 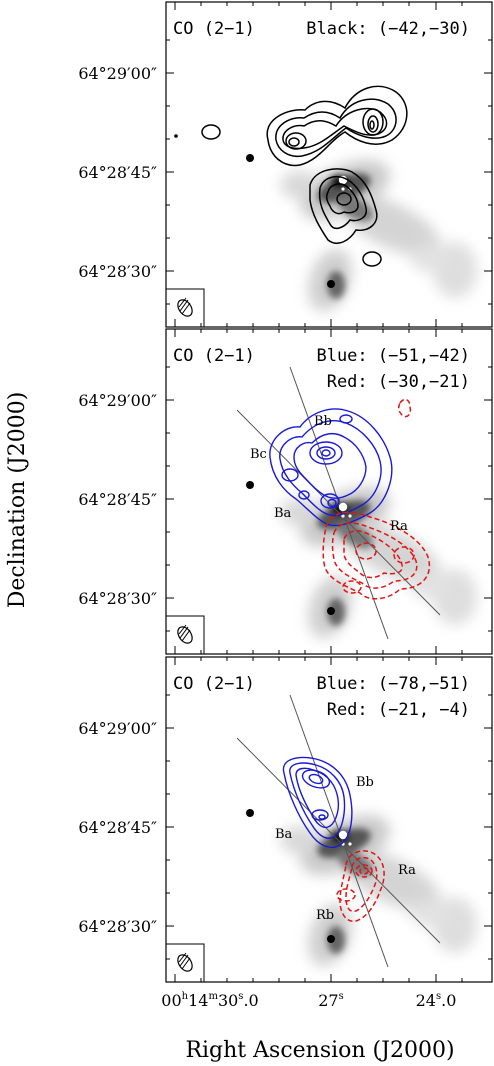 What do you see at coordinates (331, 467) in the screenshot?
I see `blue-contours` at bounding box center [331, 467].